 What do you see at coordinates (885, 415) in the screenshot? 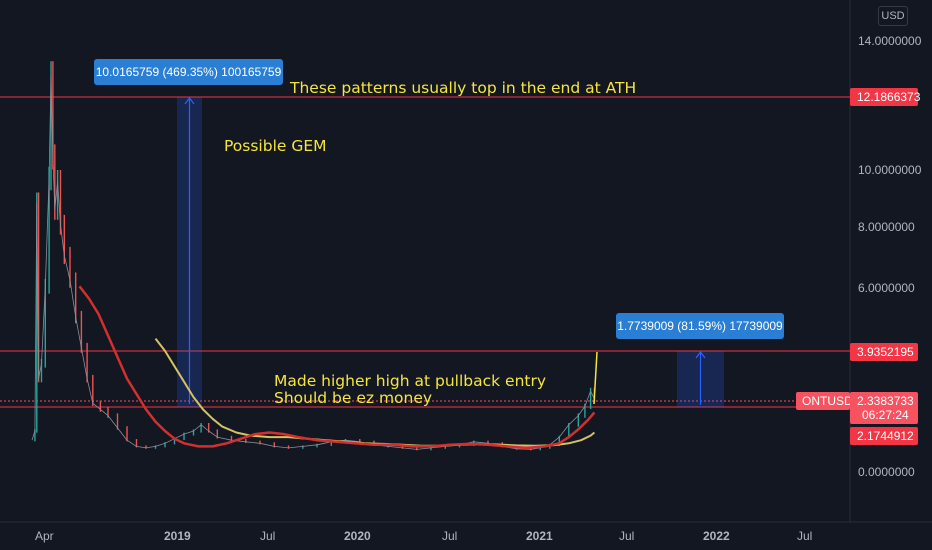
I see `countdown-label: 06:27:24` at bounding box center [885, 415].